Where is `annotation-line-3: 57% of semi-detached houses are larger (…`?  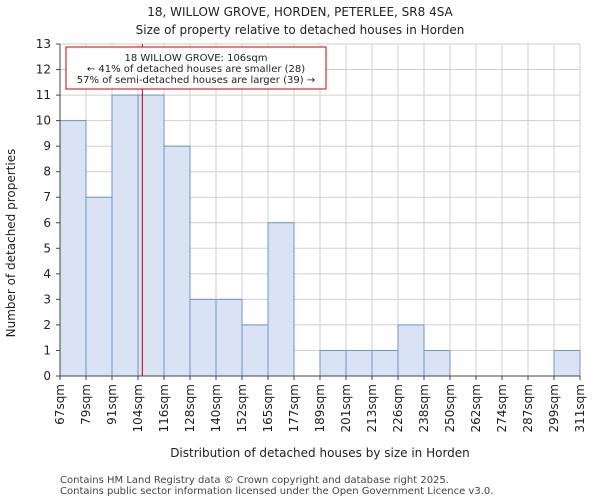
annotation-line-3: 57% of semi-detached houses are larger (… is located at coordinates (196, 80).